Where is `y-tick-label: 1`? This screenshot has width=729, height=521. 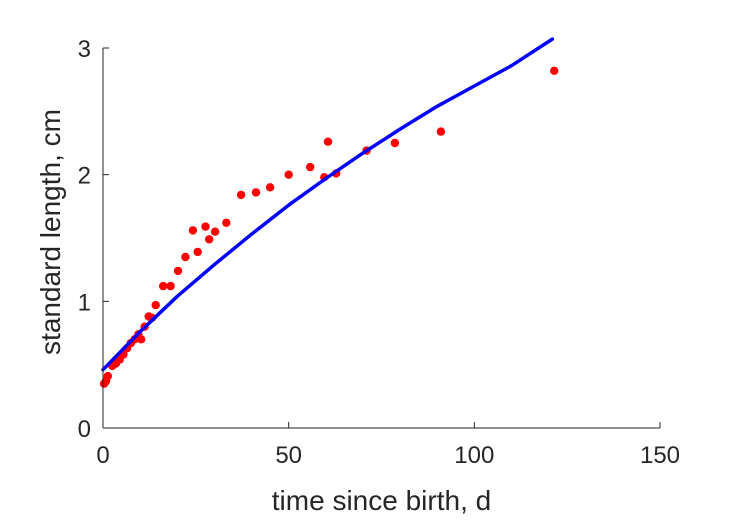 y-tick-label: 1 is located at coordinates (84, 302).